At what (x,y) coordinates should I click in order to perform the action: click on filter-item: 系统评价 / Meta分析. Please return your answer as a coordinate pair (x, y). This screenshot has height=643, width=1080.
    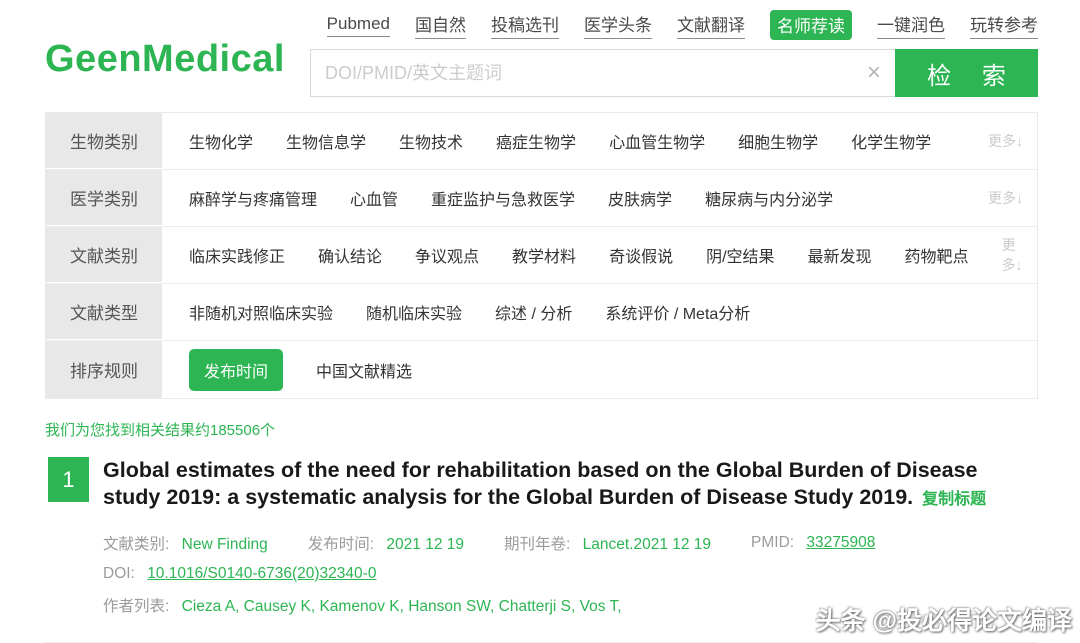
    Looking at the image, I should click on (678, 314).